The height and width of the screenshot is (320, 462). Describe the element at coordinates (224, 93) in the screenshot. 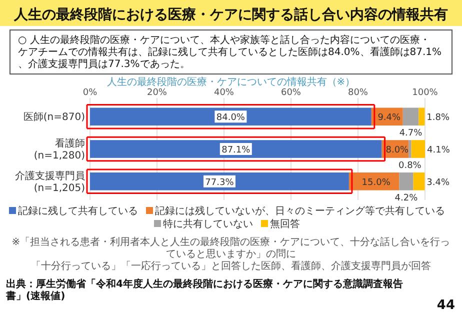

I see `x-tick-label: 40%` at that location.